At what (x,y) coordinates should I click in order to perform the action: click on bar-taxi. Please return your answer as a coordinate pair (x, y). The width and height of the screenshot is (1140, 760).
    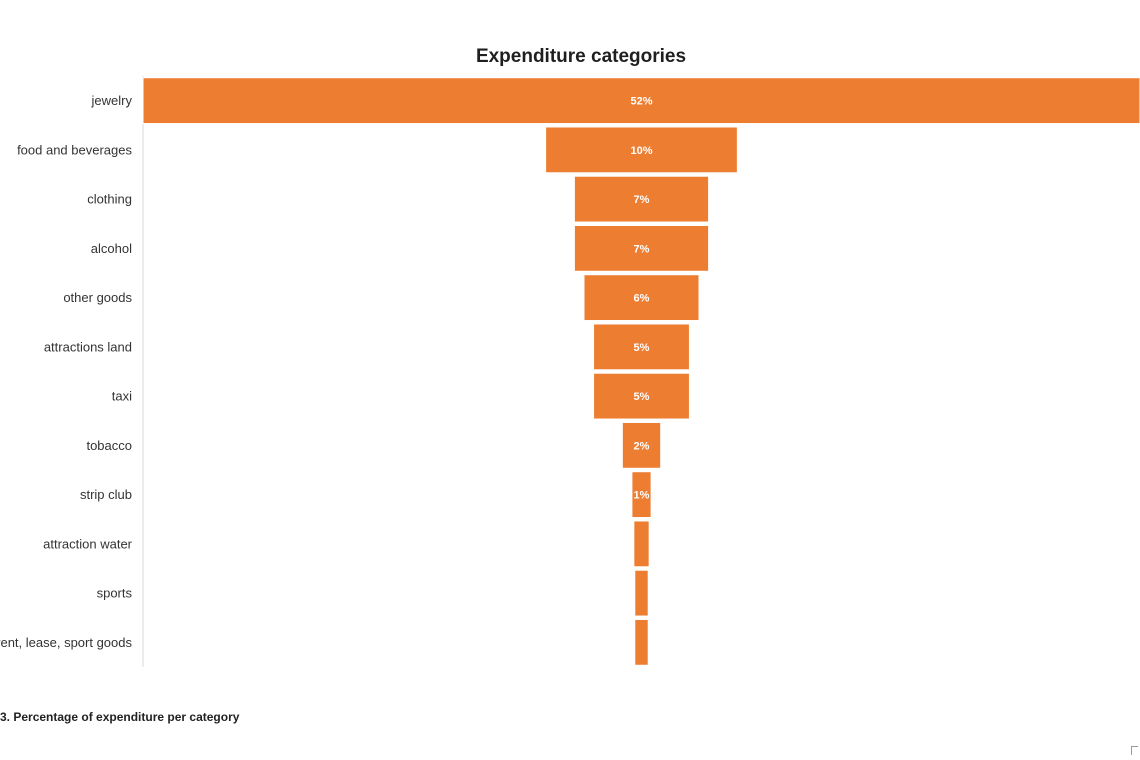
    Looking at the image, I should click on (641, 396).